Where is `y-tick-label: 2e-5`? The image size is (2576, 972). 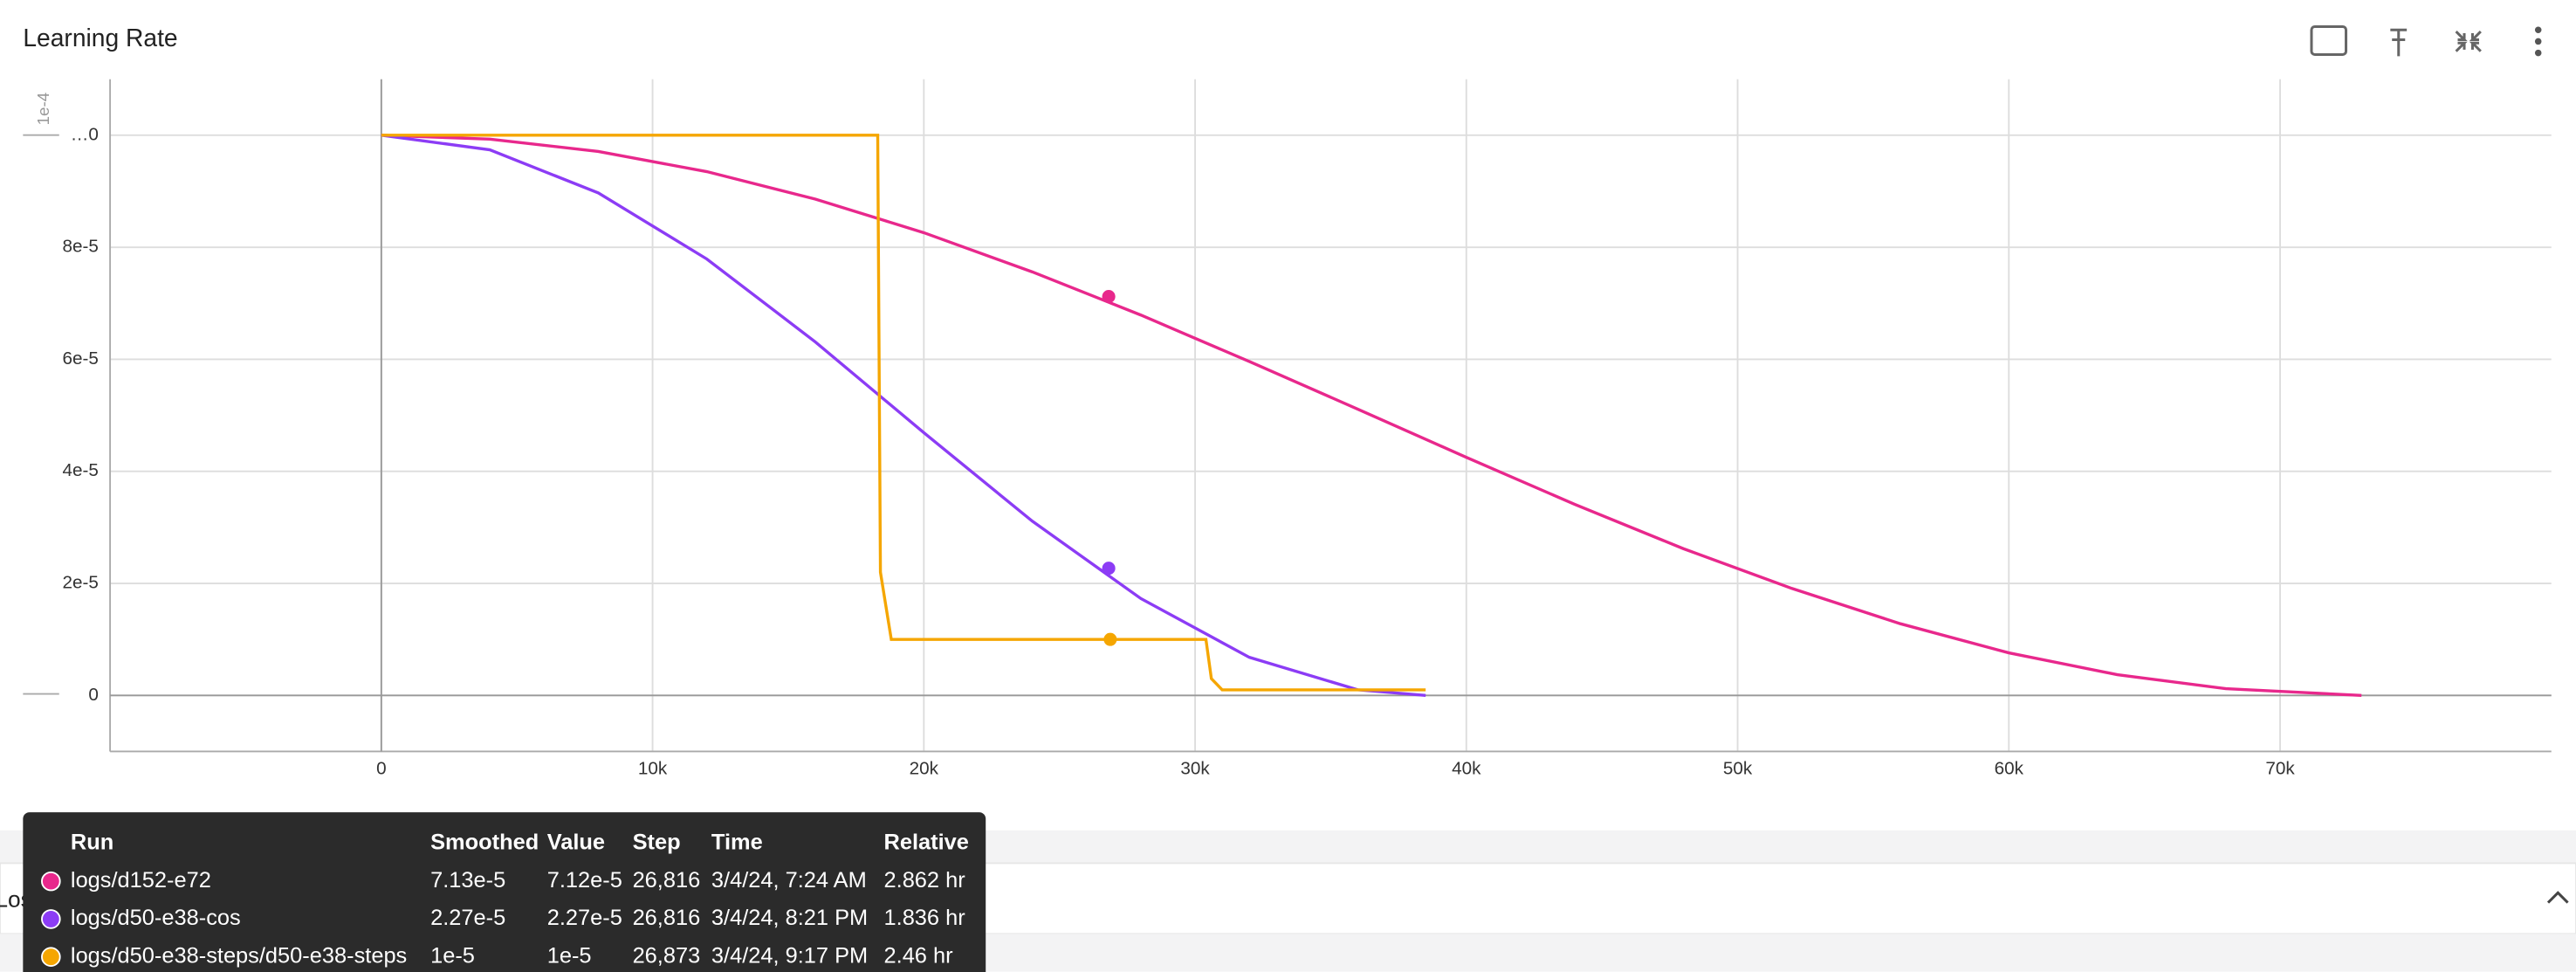 y-tick-label: 2e-5 is located at coordinates (81, 582).